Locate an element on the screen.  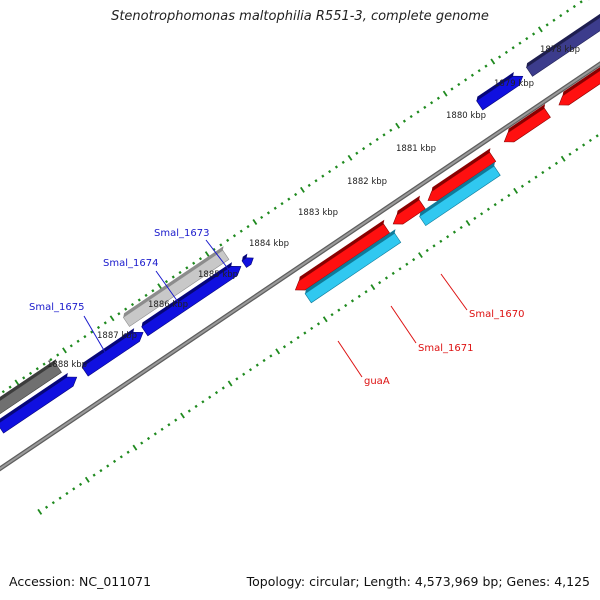
scale-label: 1883 kbp is located at coordinates (318, 213).